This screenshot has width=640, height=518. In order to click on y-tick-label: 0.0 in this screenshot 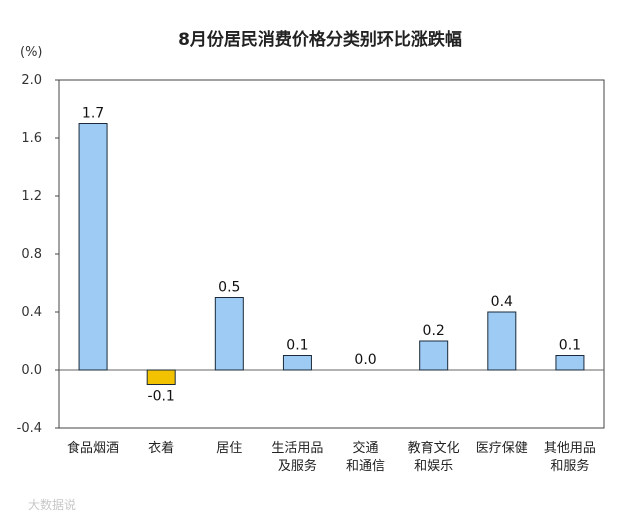, I will do `click(31, 370)`.